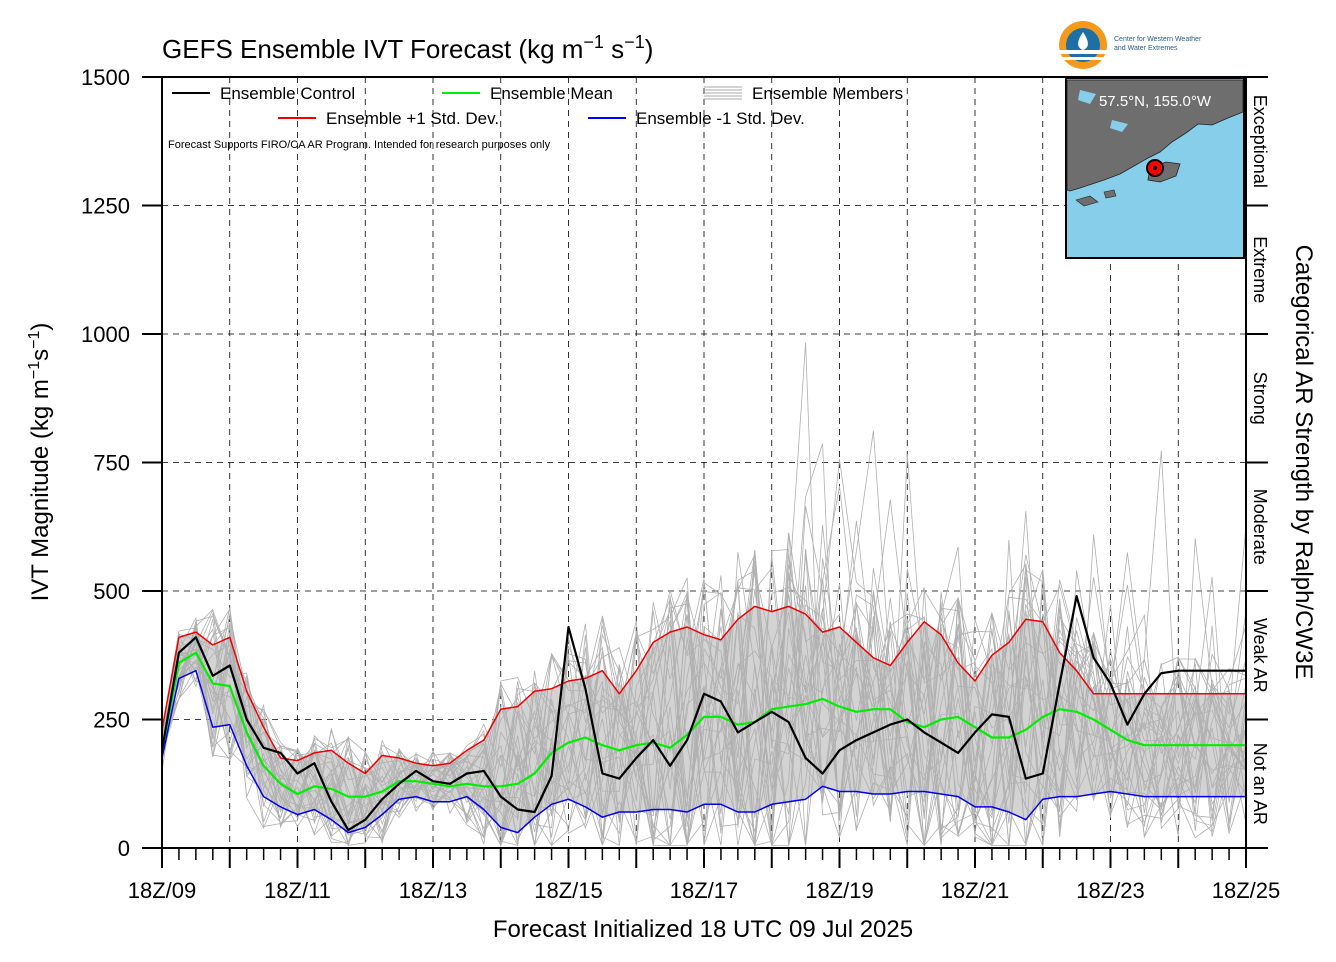  What do you see at coordinates (1260, 269) in the screenshot?
I see `category-label: Extreme` at bounding box center [1260, 269].